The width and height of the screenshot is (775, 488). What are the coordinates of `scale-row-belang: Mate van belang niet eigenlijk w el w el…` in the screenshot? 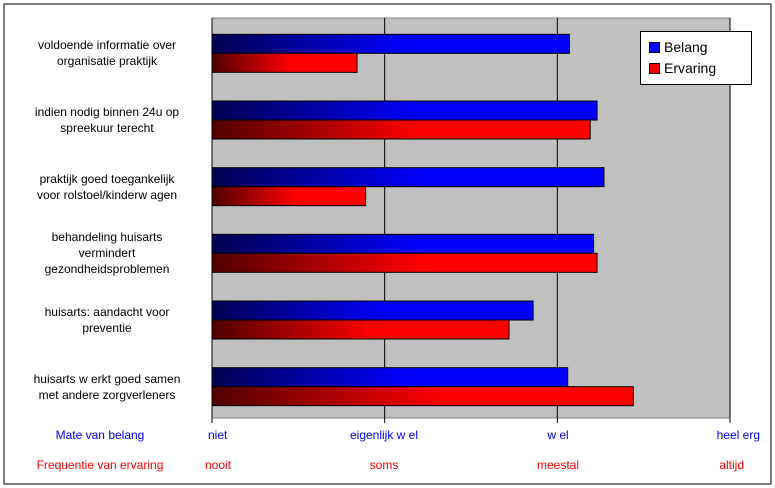 It's located at (387, 437).